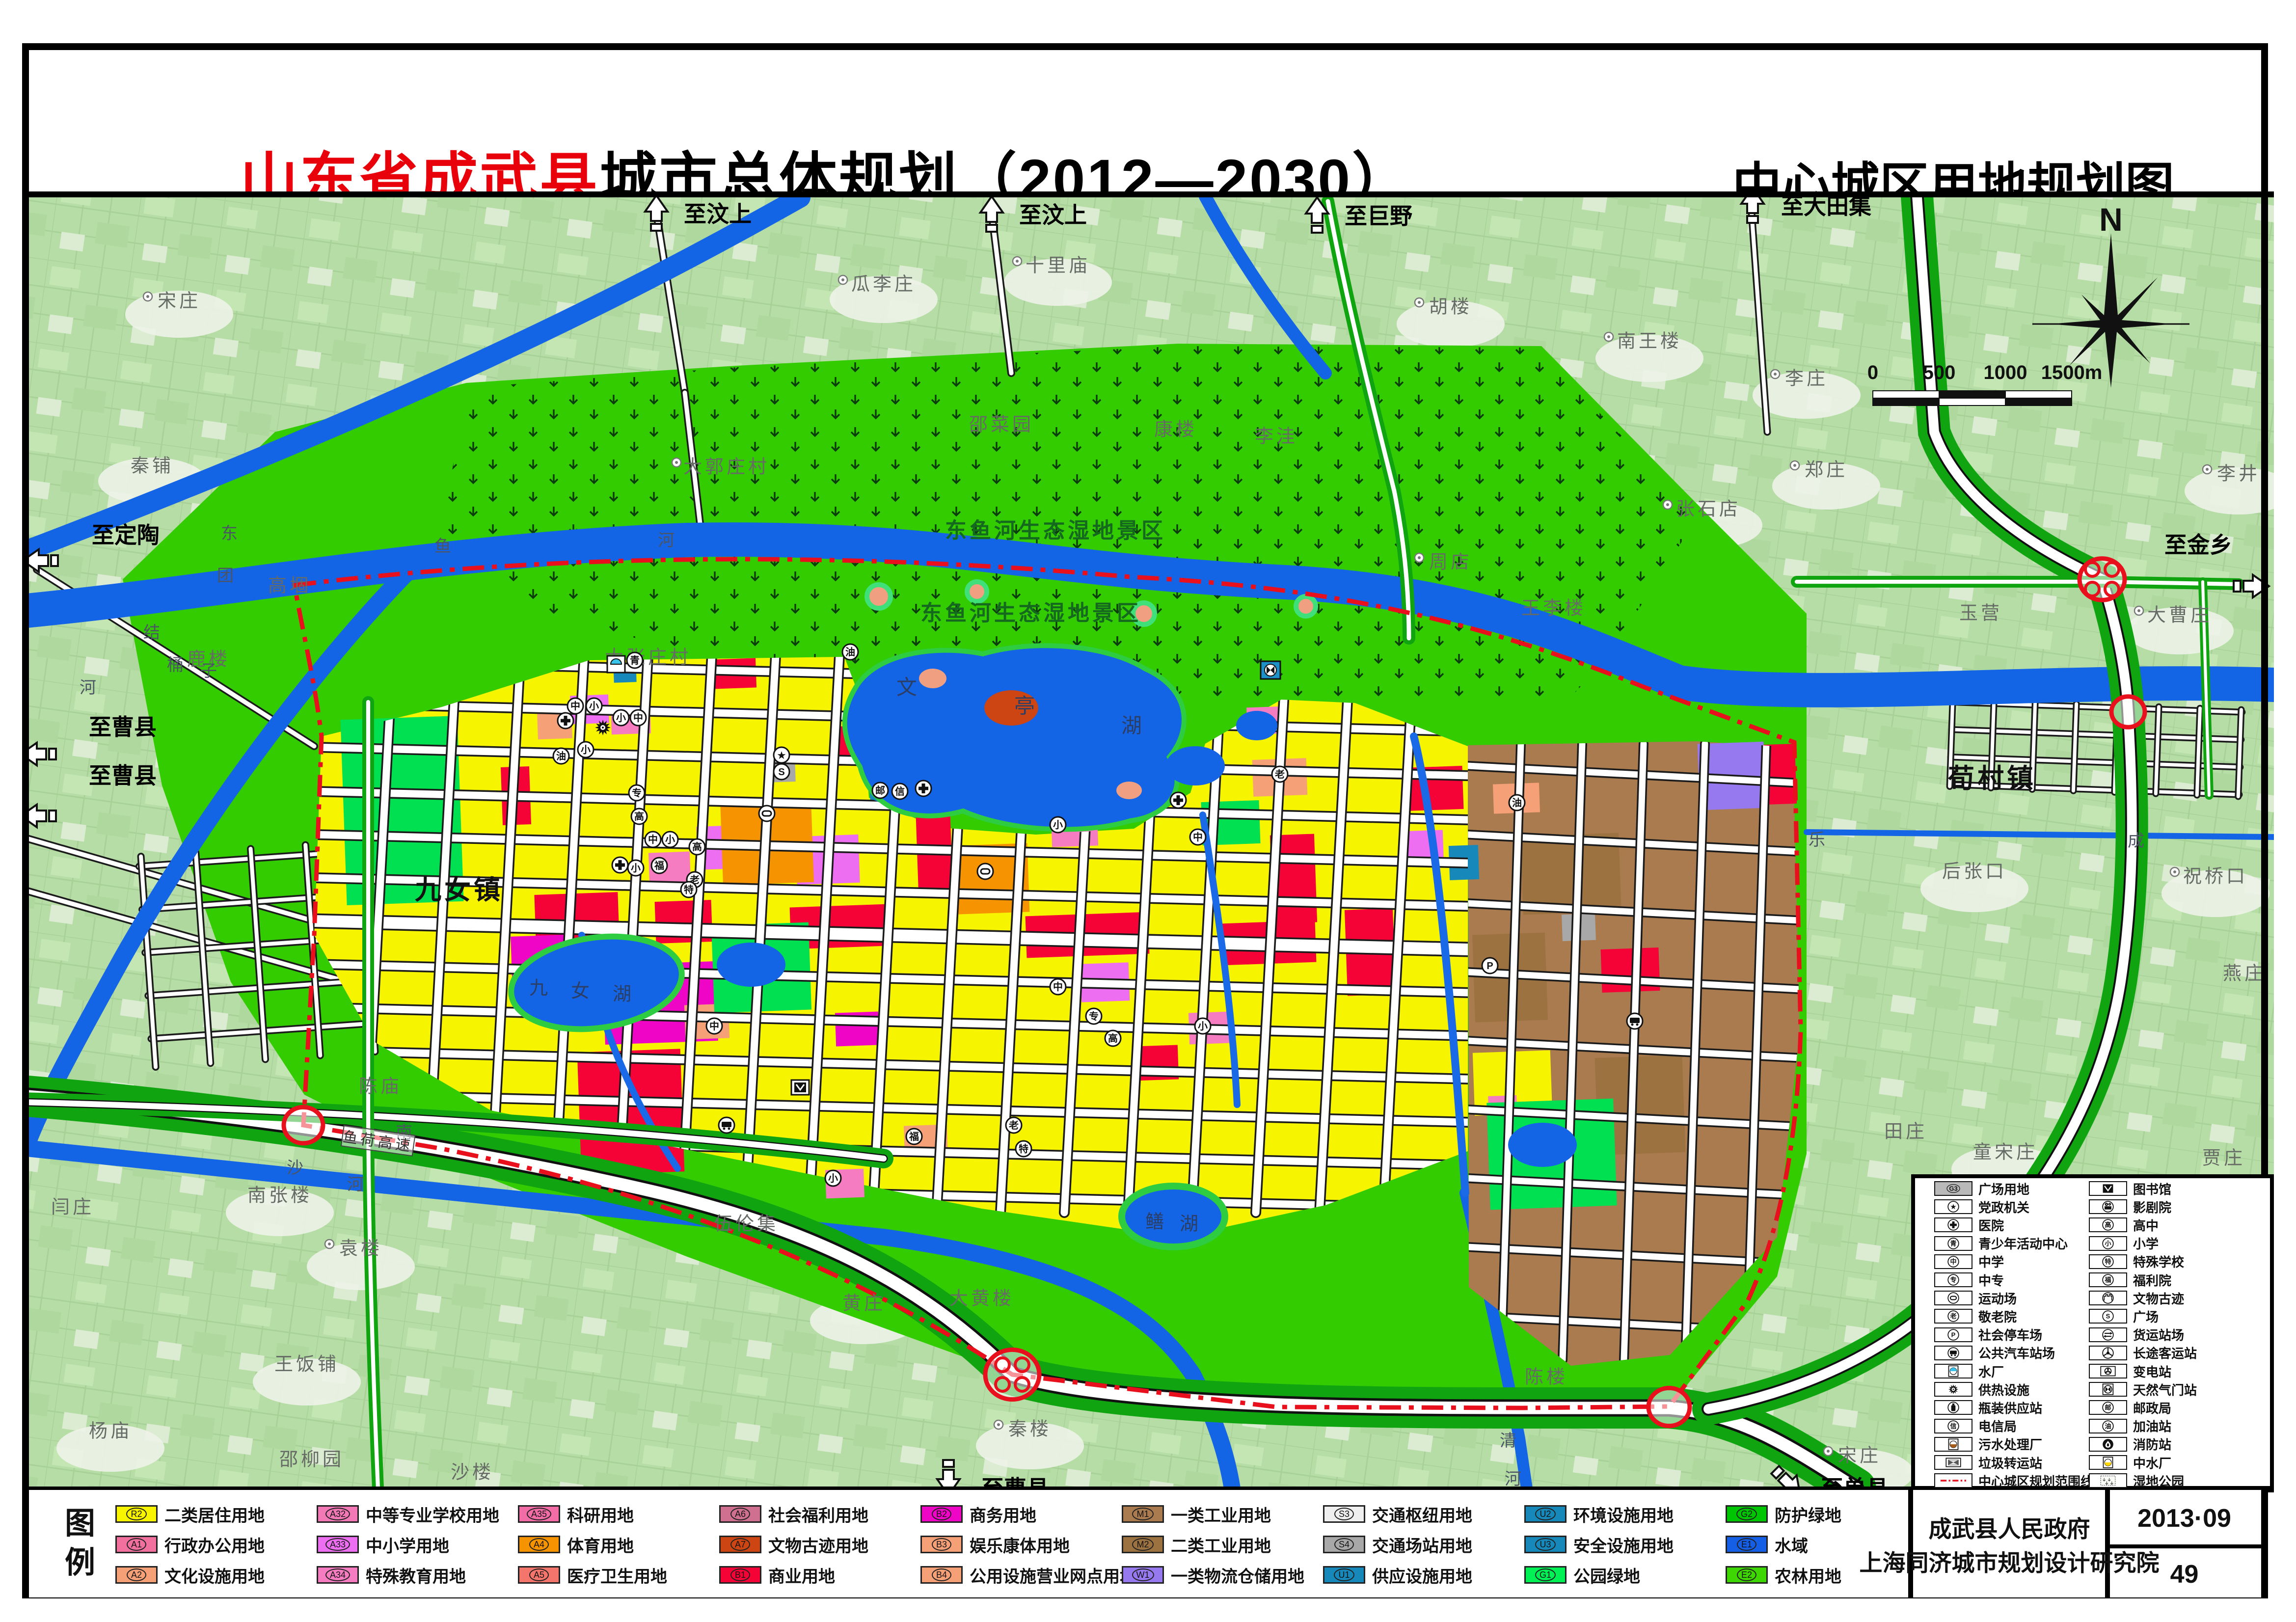  What do you see at coordinates (2152, 1445) in the screenshot?
I see `symbol-label: 消防站` at bounding box center [2152, 1445].